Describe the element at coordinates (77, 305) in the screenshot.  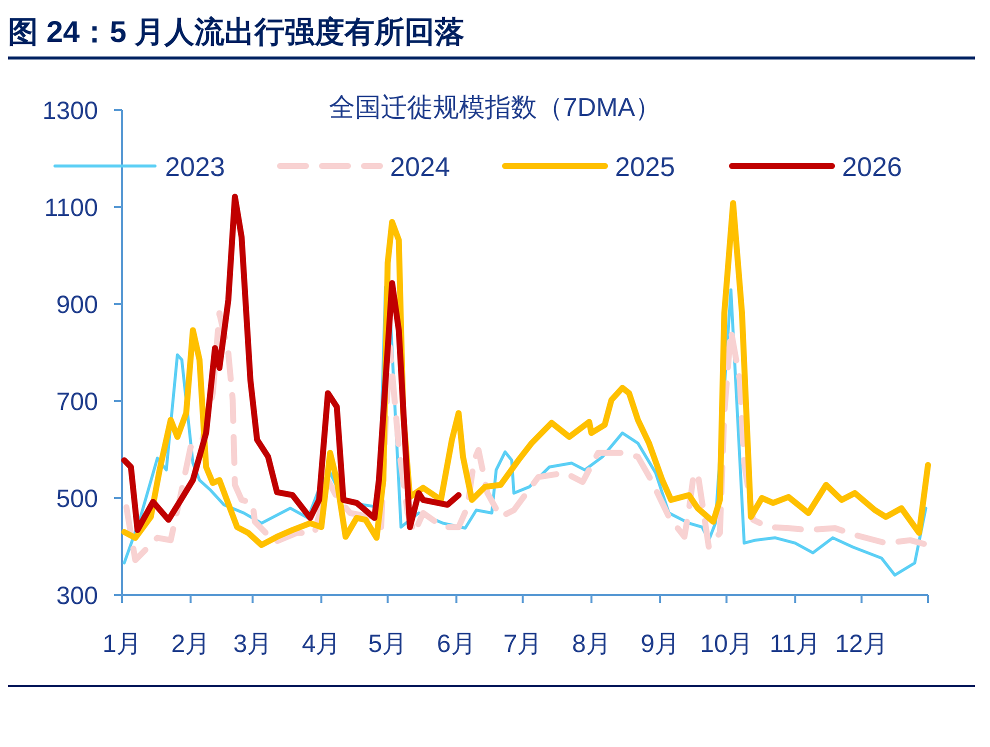
I see `y-tick-label: 900` at that location.